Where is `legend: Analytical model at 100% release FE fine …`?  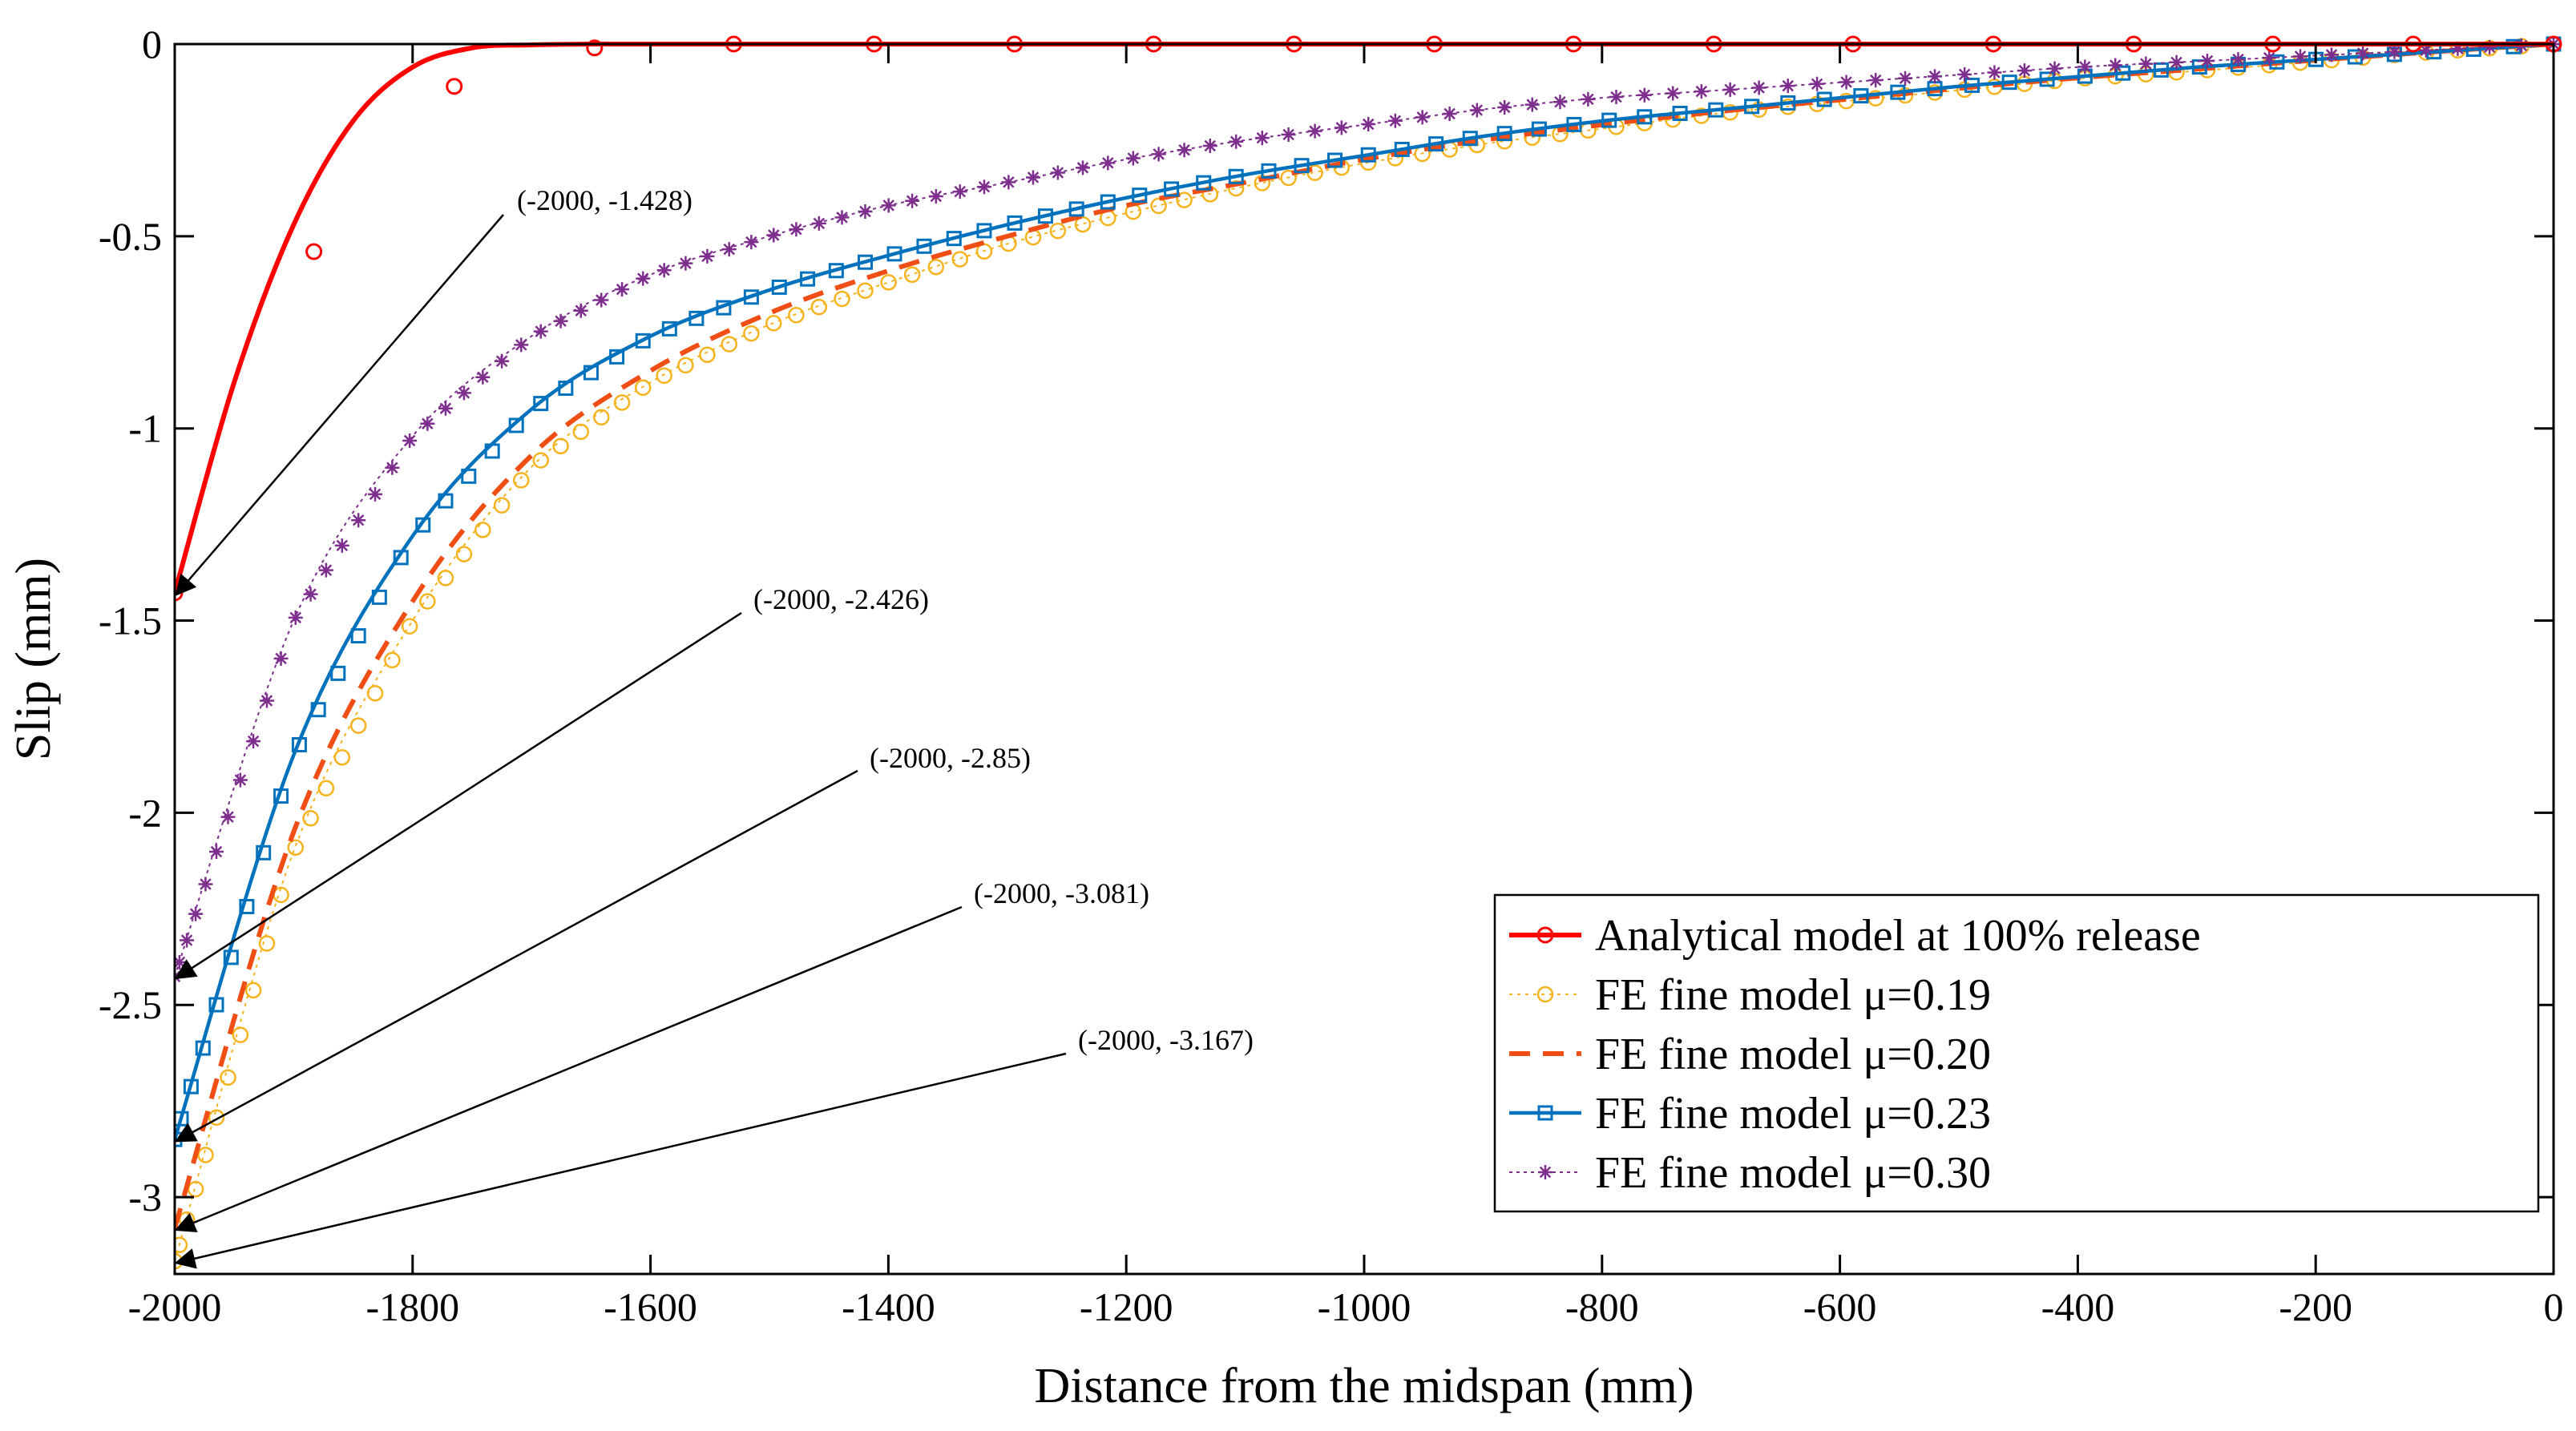 legend: Analytical model at 100% release FE fine … is located at coordinates (2017, 1053).